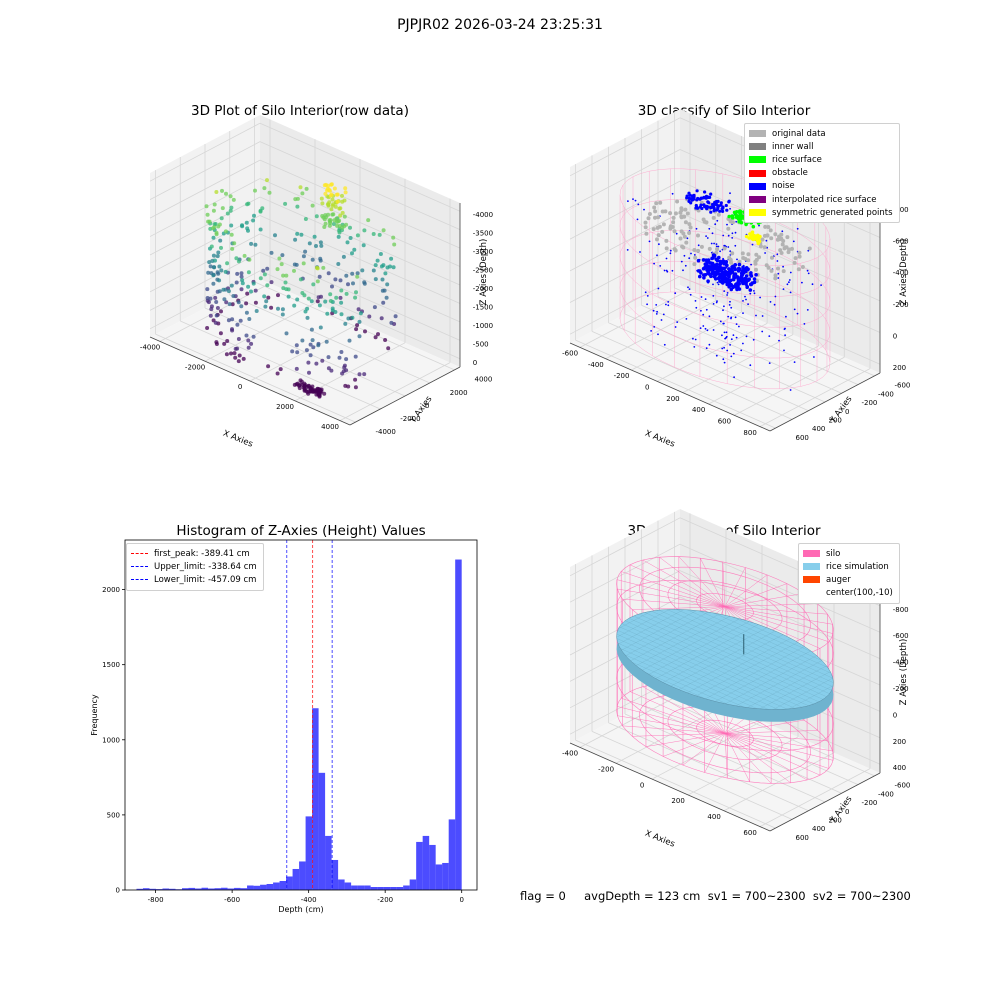  Describe the element at coordinates (405, 396) in the screenshot. I see `y-axis-line` at that location.